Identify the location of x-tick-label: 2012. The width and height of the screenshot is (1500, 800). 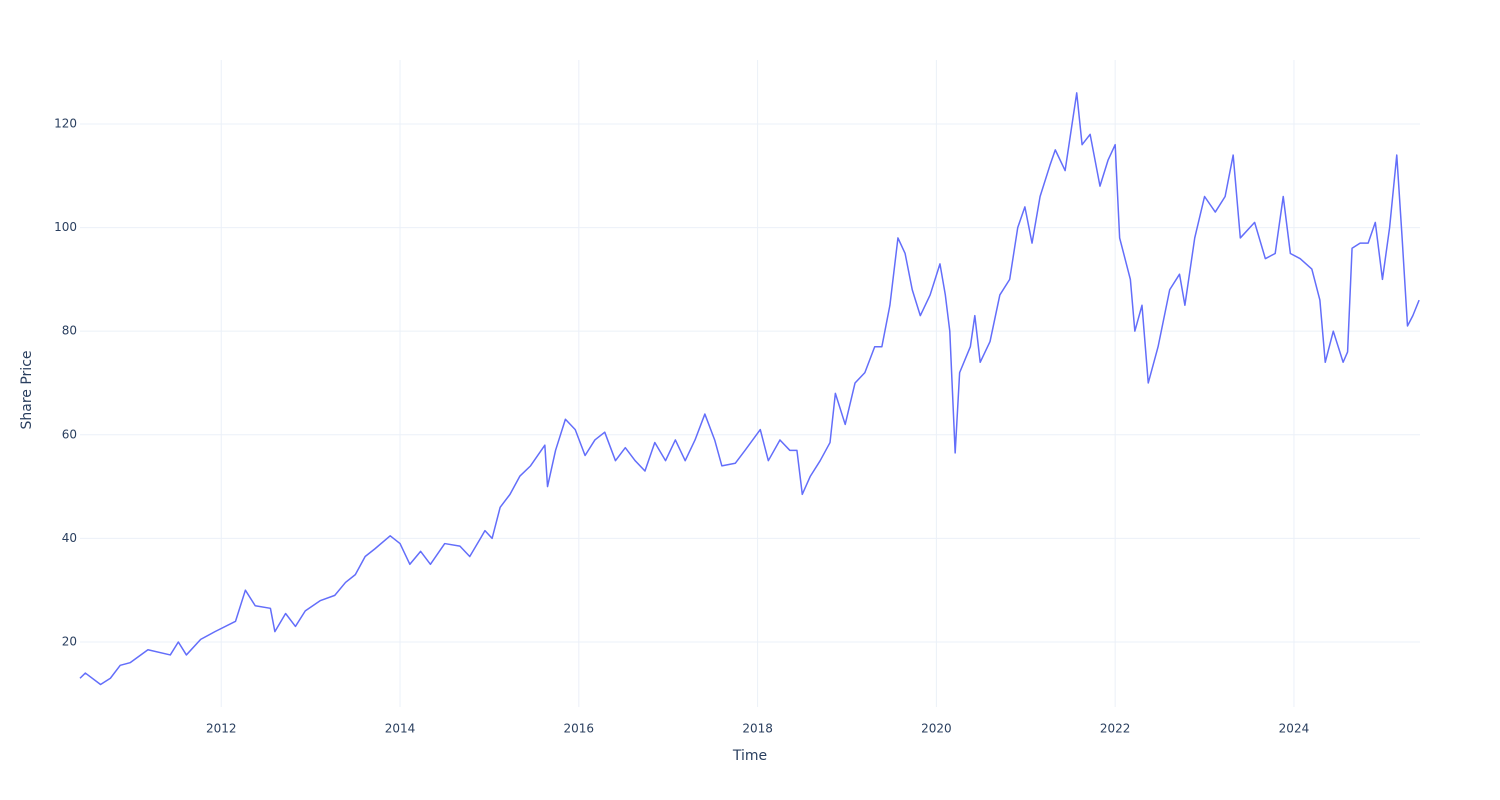
(221, 729).